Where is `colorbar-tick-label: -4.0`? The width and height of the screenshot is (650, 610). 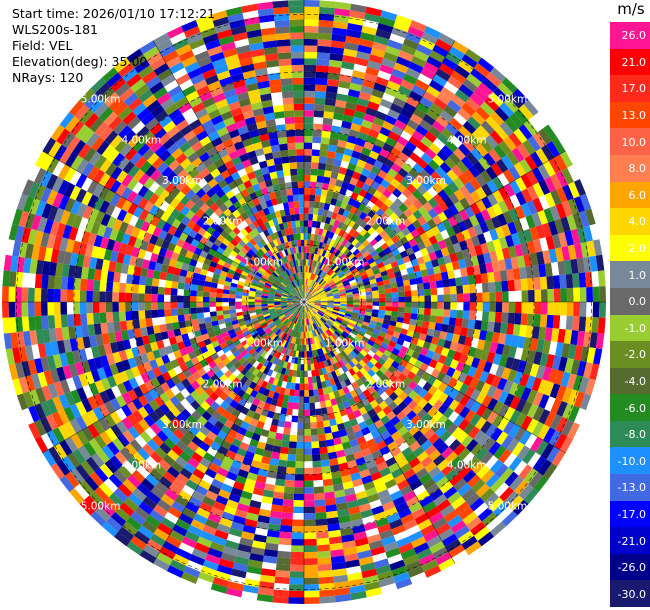
colorbar-tick-label: -4.0 is located at coordinates (635, 381).